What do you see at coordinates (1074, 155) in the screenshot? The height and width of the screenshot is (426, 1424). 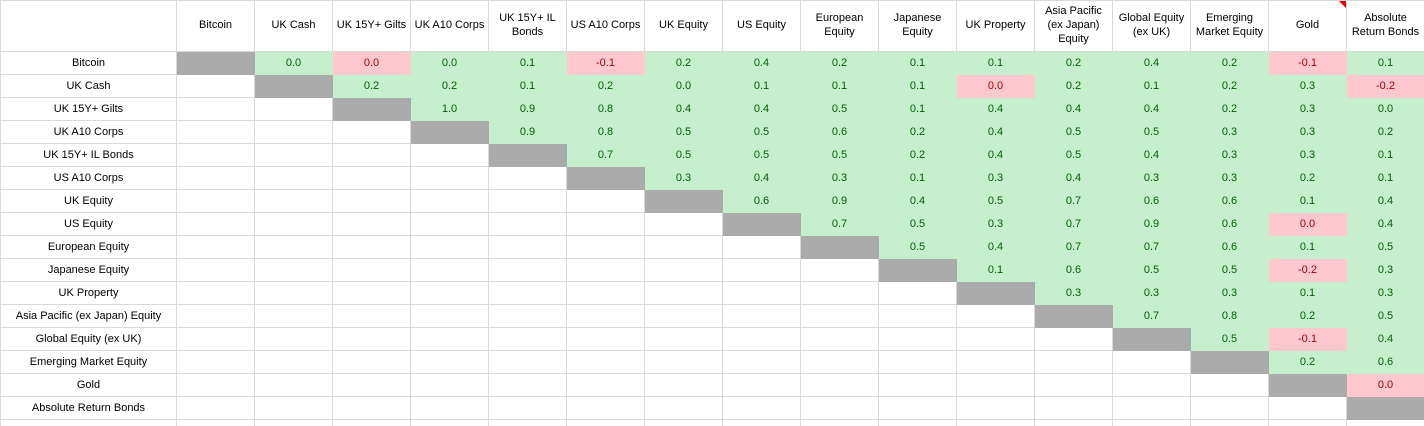 I see `correlation-cell-uk-15y-il-bonds-asia-pacific-ex-japan-equity: 0.5` at bounding box center [1074, 155].